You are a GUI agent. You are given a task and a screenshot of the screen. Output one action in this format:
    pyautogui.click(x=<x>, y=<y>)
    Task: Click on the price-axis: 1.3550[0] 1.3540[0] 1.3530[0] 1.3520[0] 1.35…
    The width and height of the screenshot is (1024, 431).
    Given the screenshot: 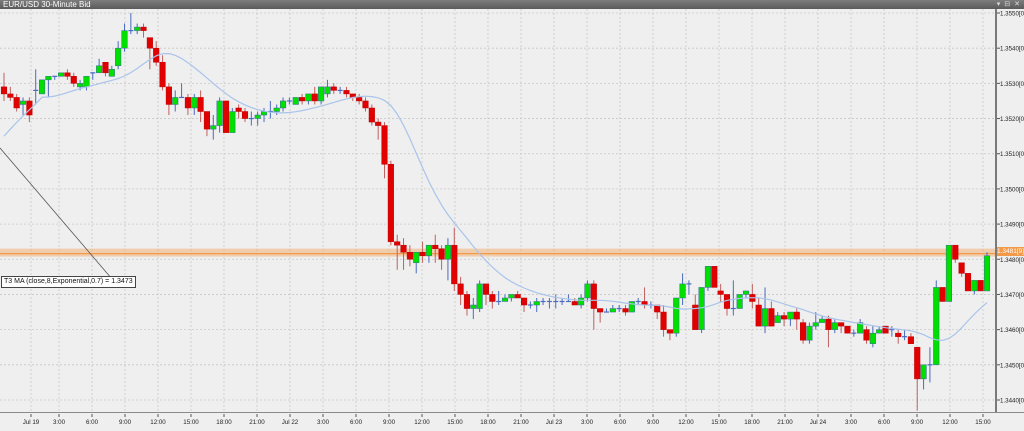 What is the action you would take?
    pyautogui.click(x=1009, y=210)
    